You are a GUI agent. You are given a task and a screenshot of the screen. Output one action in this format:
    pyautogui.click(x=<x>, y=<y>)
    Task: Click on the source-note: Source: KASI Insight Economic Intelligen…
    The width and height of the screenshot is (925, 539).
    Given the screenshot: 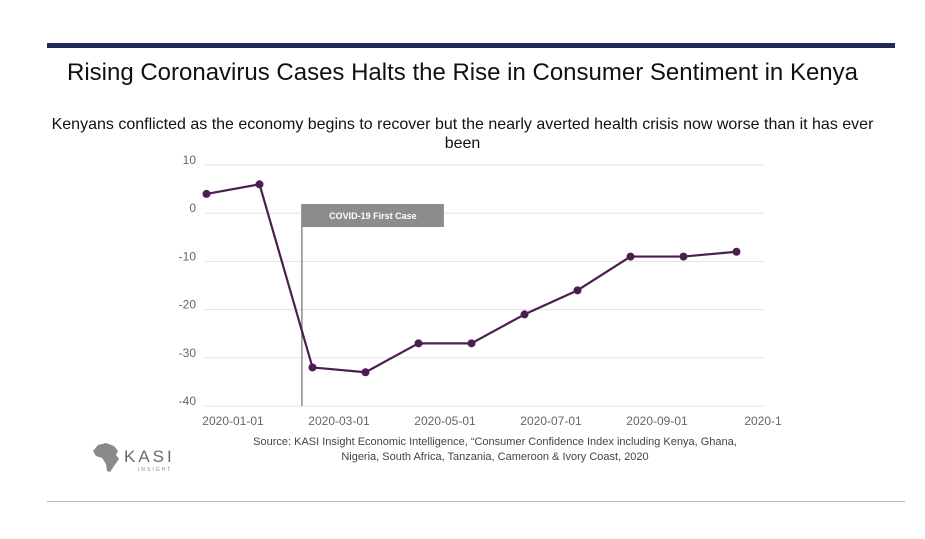 What is the action you would take?
    pyautogui.click(x=495, y=450)
    